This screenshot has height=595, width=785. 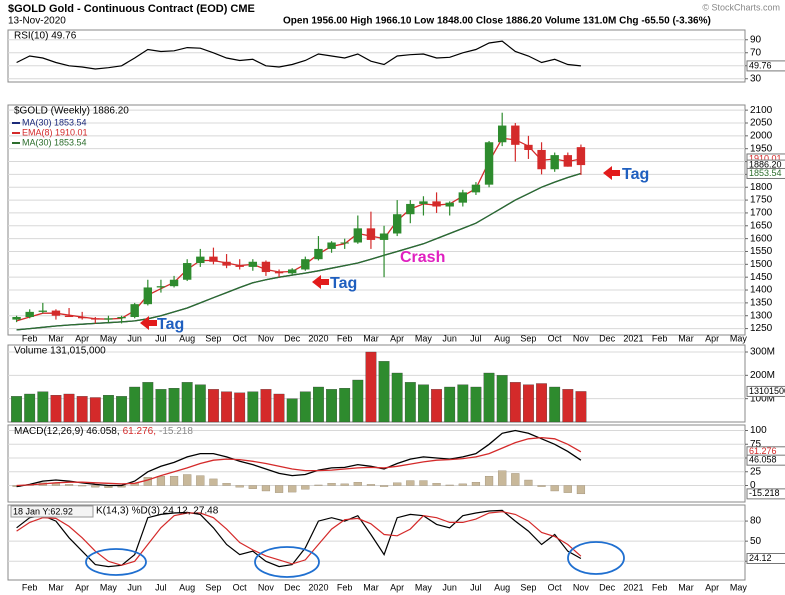 What do you see at coordinates (767, 391) in the screenshot?
I see `value-tag-label: 131015000` at bounding box center [767, 391].